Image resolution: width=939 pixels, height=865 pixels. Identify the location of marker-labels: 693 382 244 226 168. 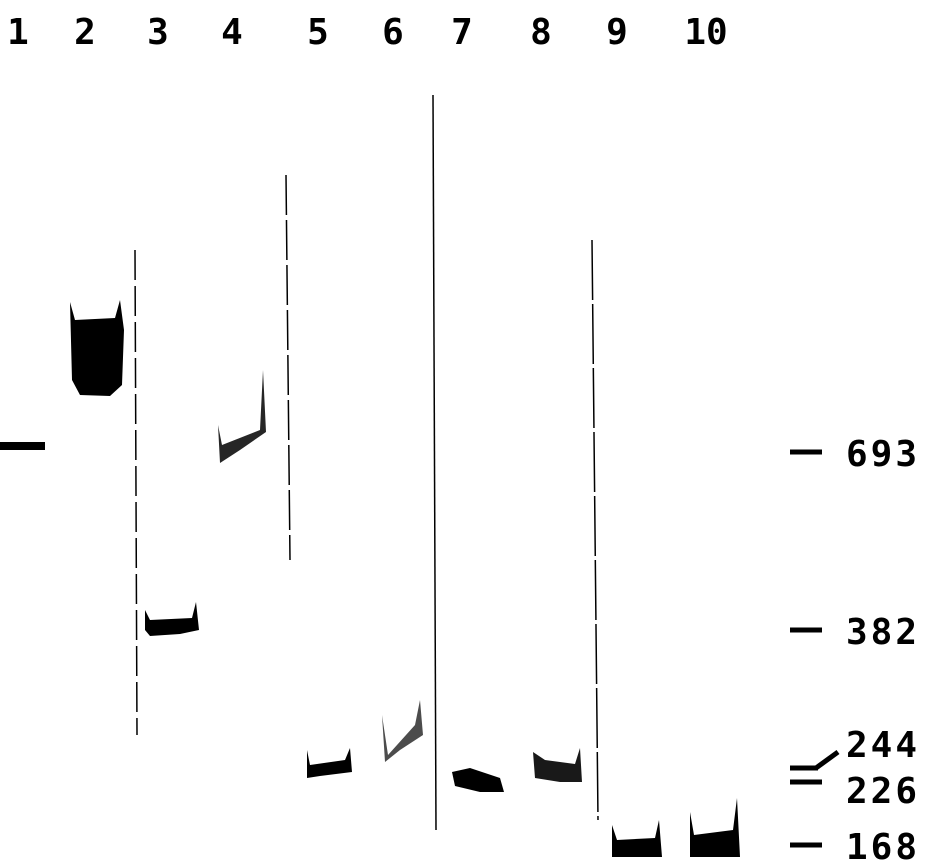
(883, 649).